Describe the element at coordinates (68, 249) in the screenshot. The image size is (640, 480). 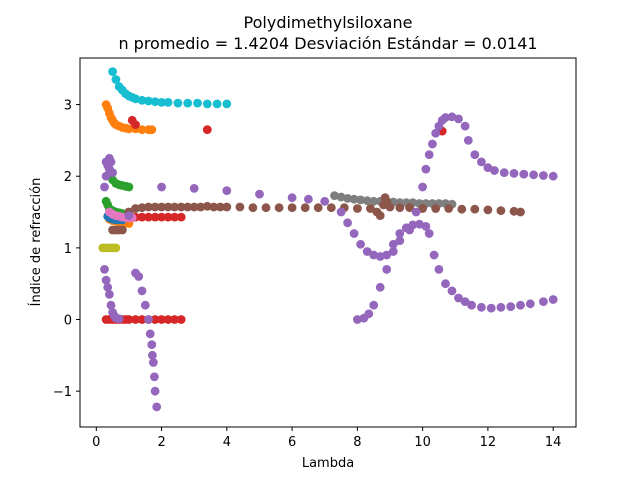
I see `y-tick-label: 1` at that location.